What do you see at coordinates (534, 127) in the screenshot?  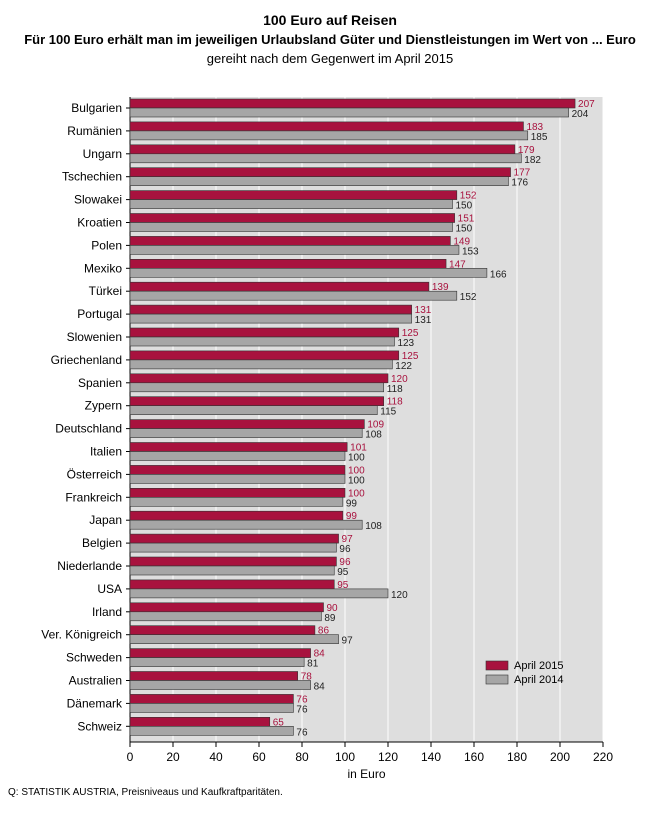 I see `value-label-april-2015: 183` at bounding box center [534, 127].